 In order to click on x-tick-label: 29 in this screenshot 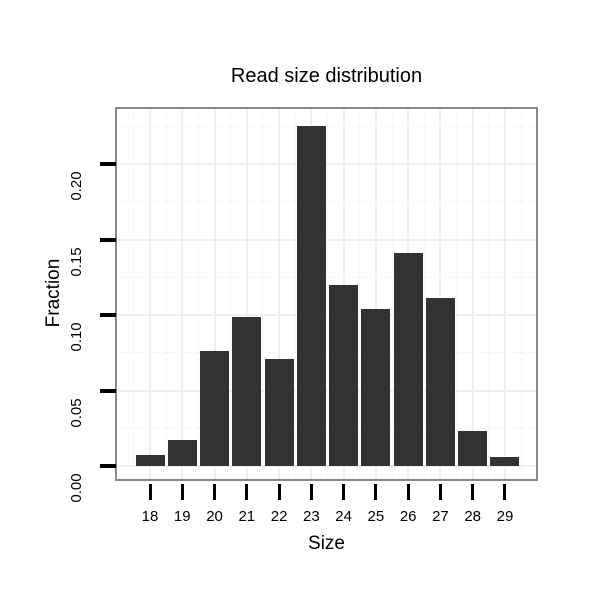, I will do `click(505, 516)`.